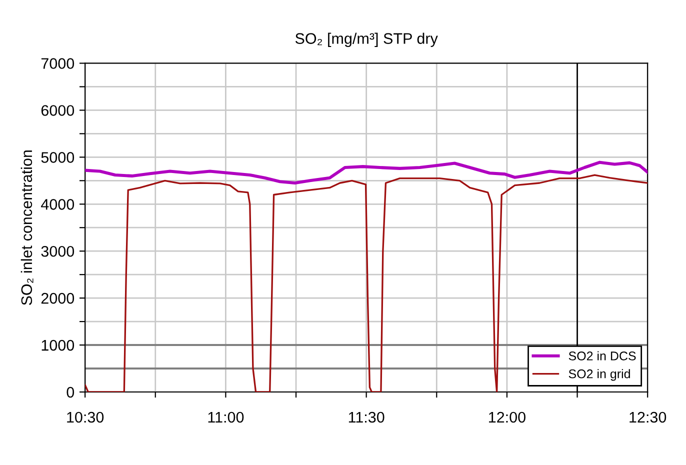  I want to click on legend-label: SO2 in grid, so click(599, 375).